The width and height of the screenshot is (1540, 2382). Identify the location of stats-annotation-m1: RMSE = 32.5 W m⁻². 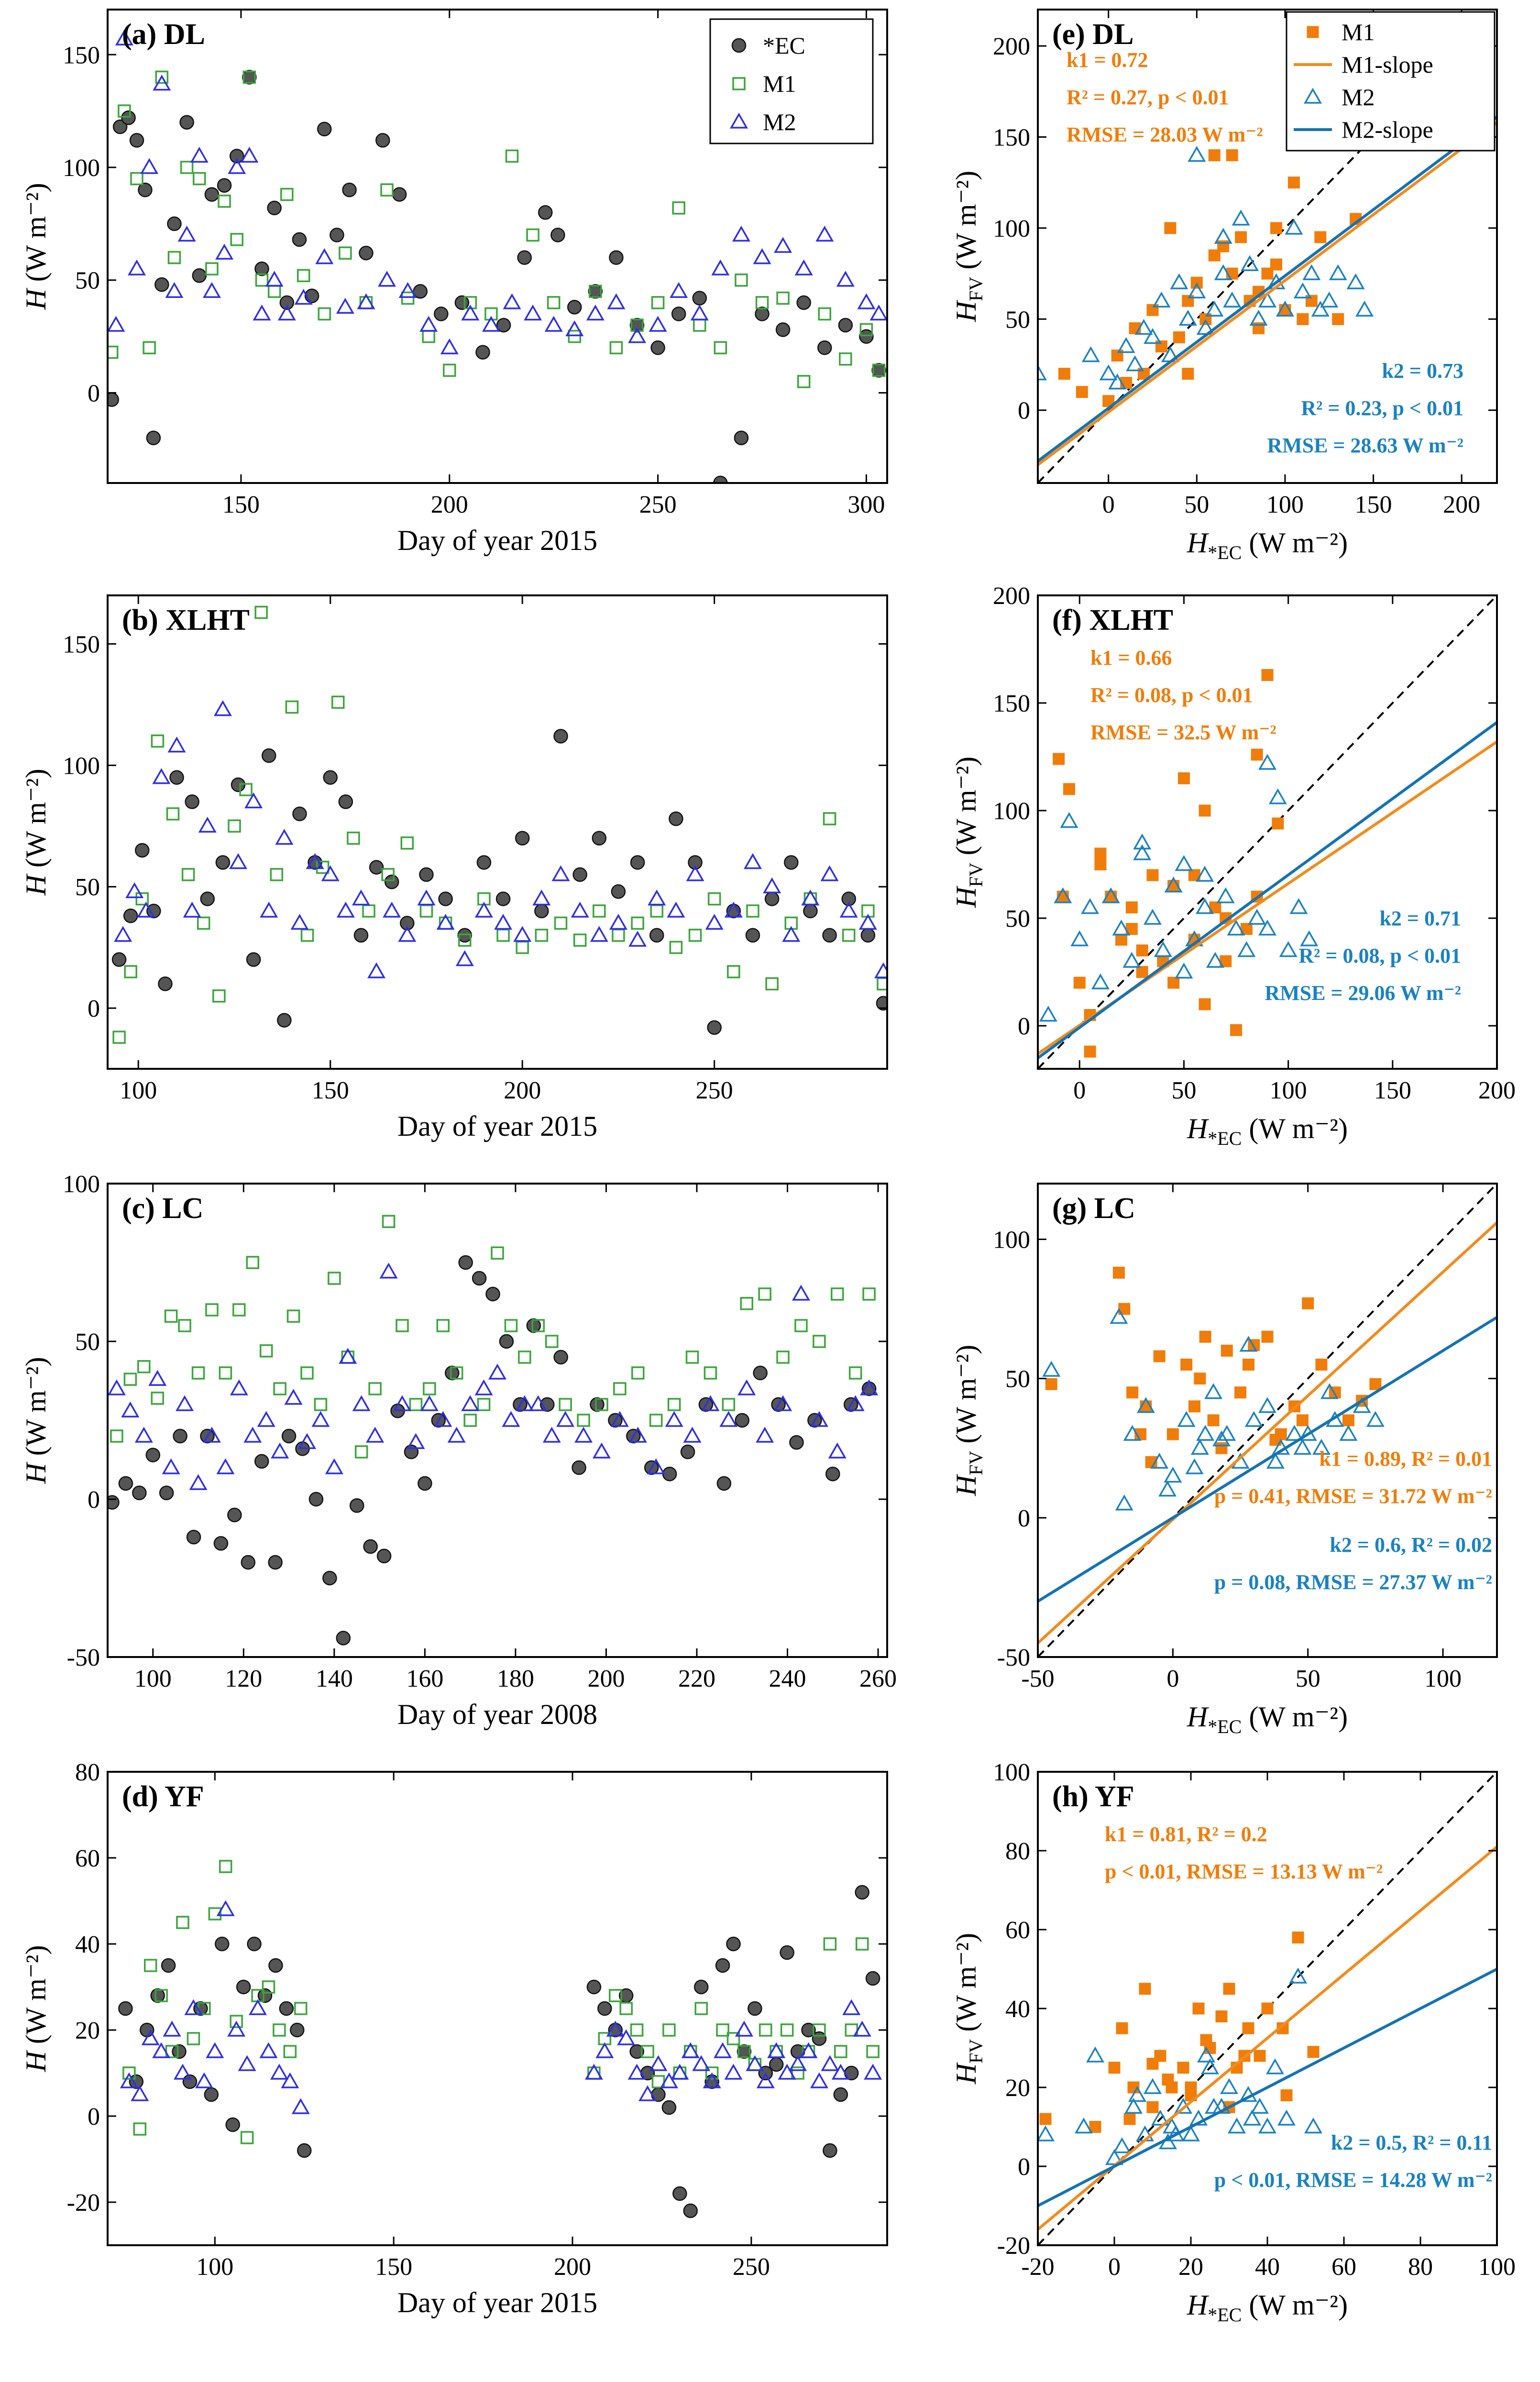
(1183, 733).